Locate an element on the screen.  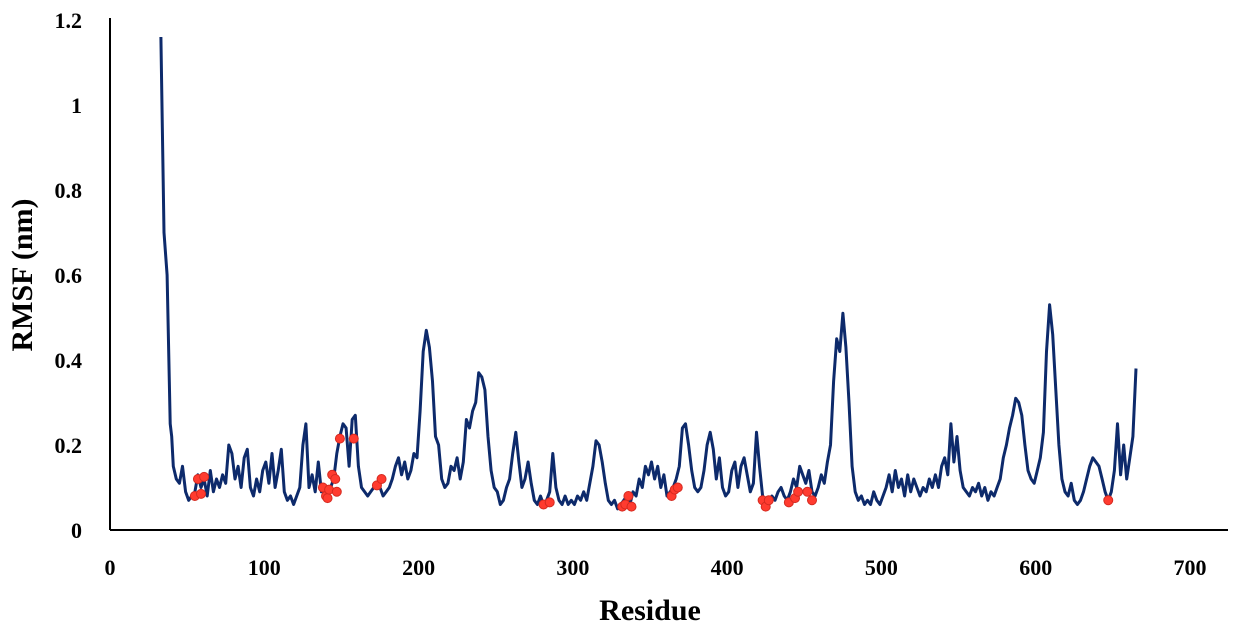
y-tick-label: 0.2 is located at coordinates (69, 445).